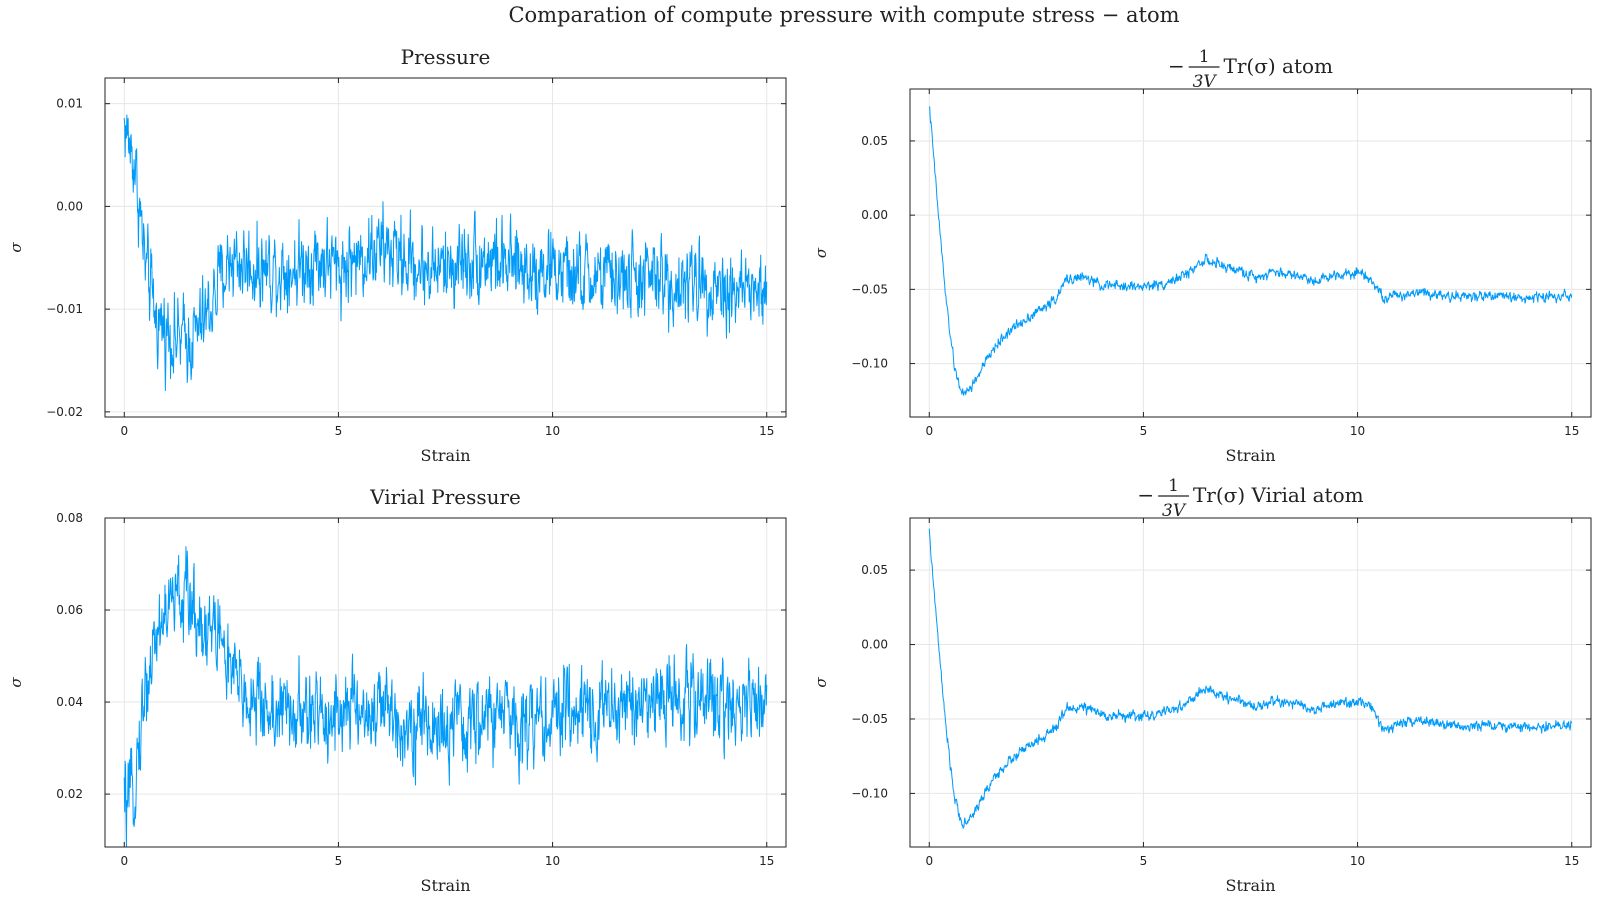  What do you see at coordinates (69, 794) in the screenshot?
I see `y-tick-label: 0.02` at bounding box center [69, 794].